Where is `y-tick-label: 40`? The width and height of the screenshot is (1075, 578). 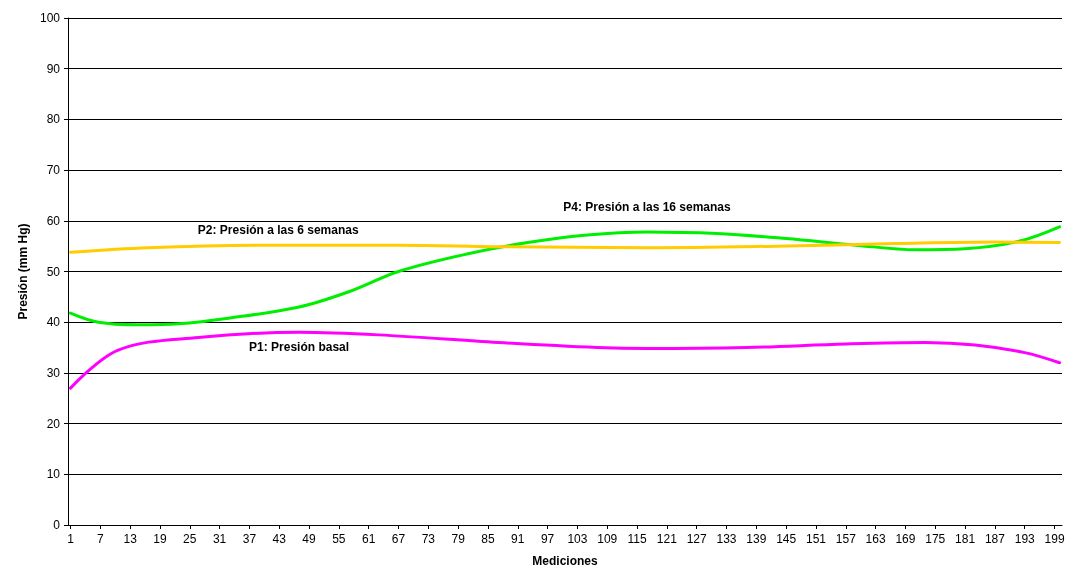
y-tick-label: 40 is located at coordinates (53, 322).